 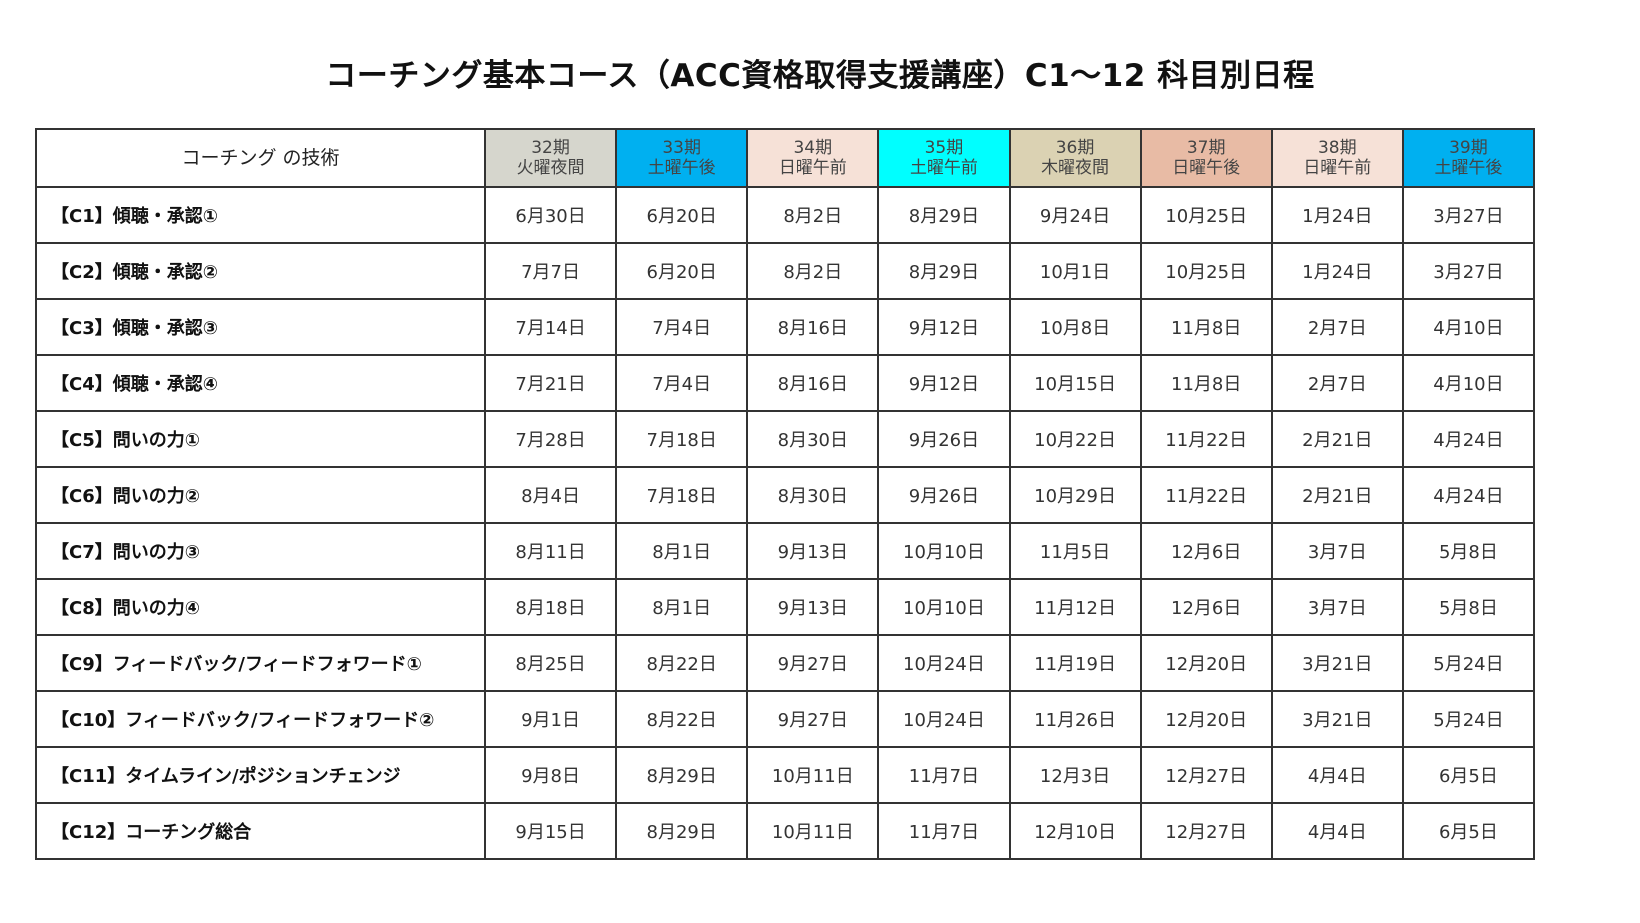 I want to click on slot-label: 土曜午前, so click(x=943, y=168).